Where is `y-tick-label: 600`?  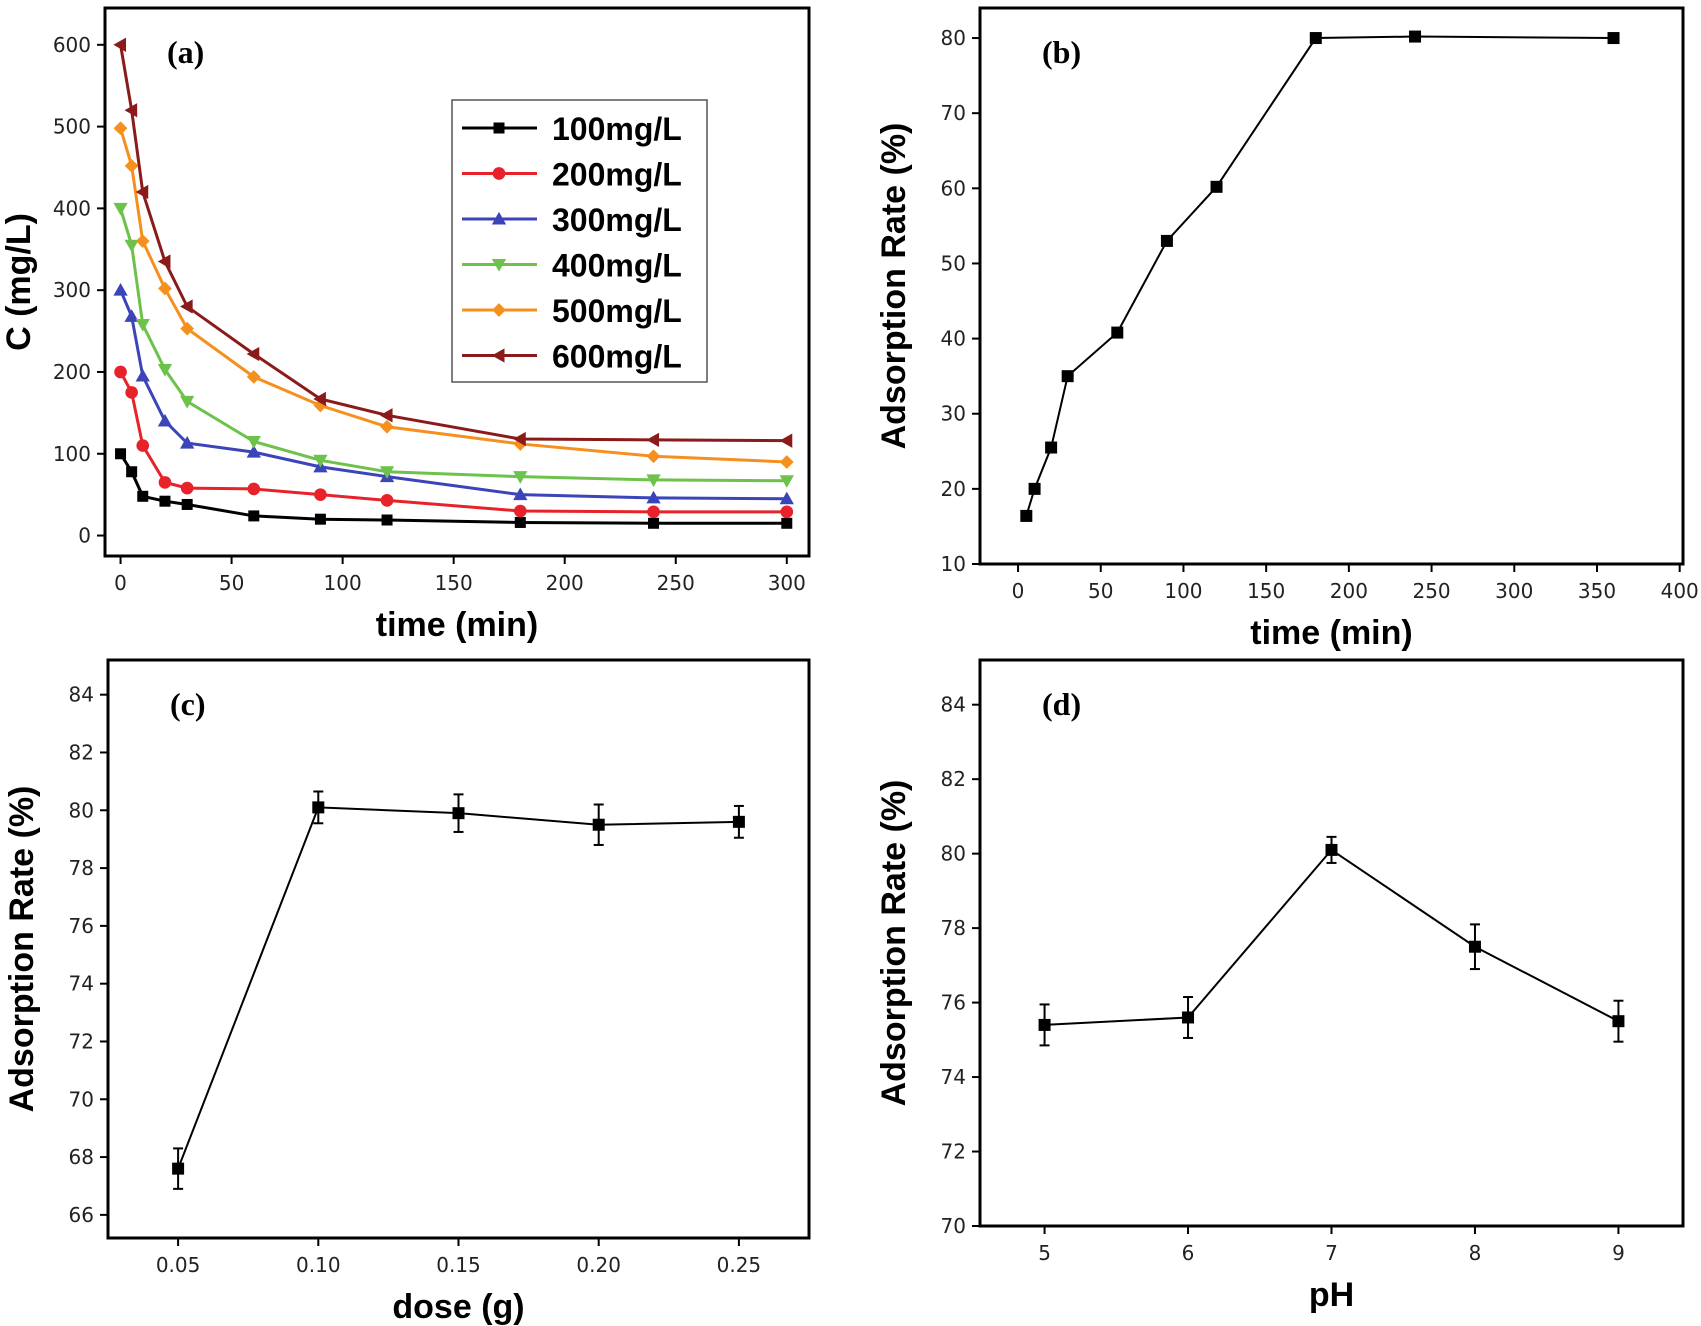 y-tick-label: 600 is located at coordinates (72, 45).